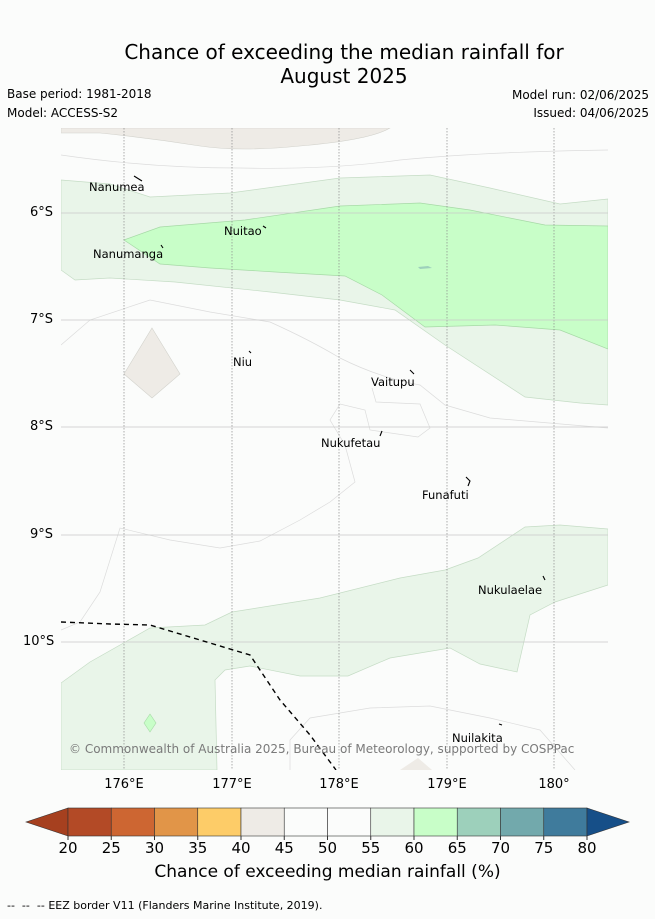 The image size is (655, 919). What do you see at coordinates (47, 822) in the screenshot?
I see `colorbar-under-arrow` at bounding box center [47, 822].